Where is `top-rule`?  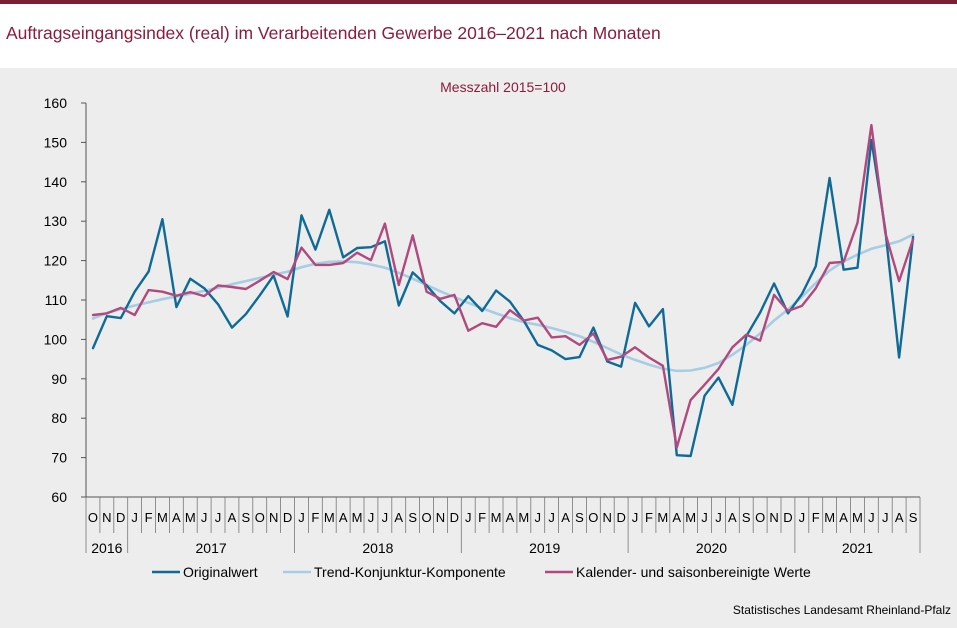
top-rule is located at coordinates (478, 2).